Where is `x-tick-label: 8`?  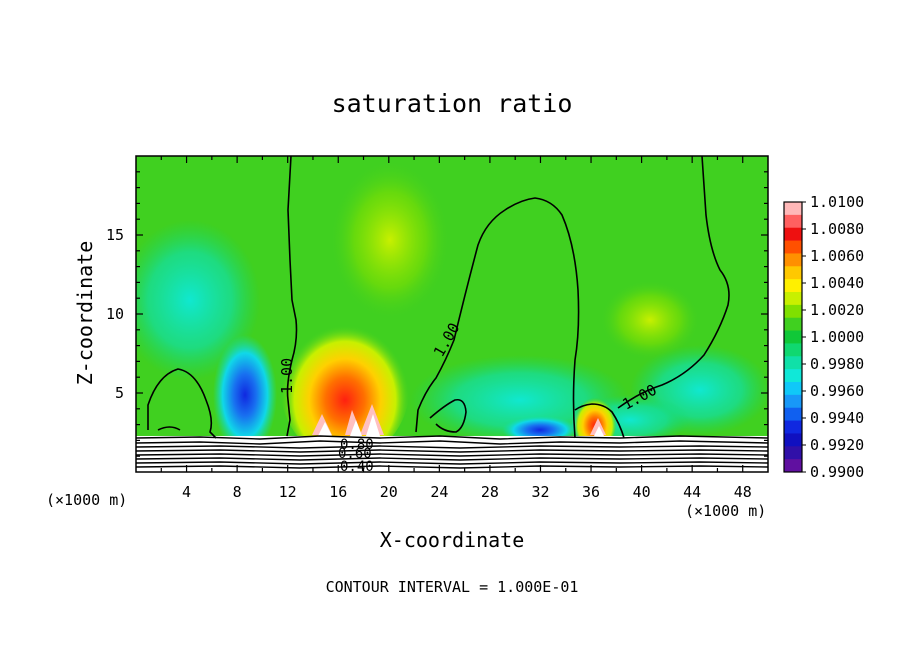
x-tick-label: 8 is located at coordinates (237, 492).